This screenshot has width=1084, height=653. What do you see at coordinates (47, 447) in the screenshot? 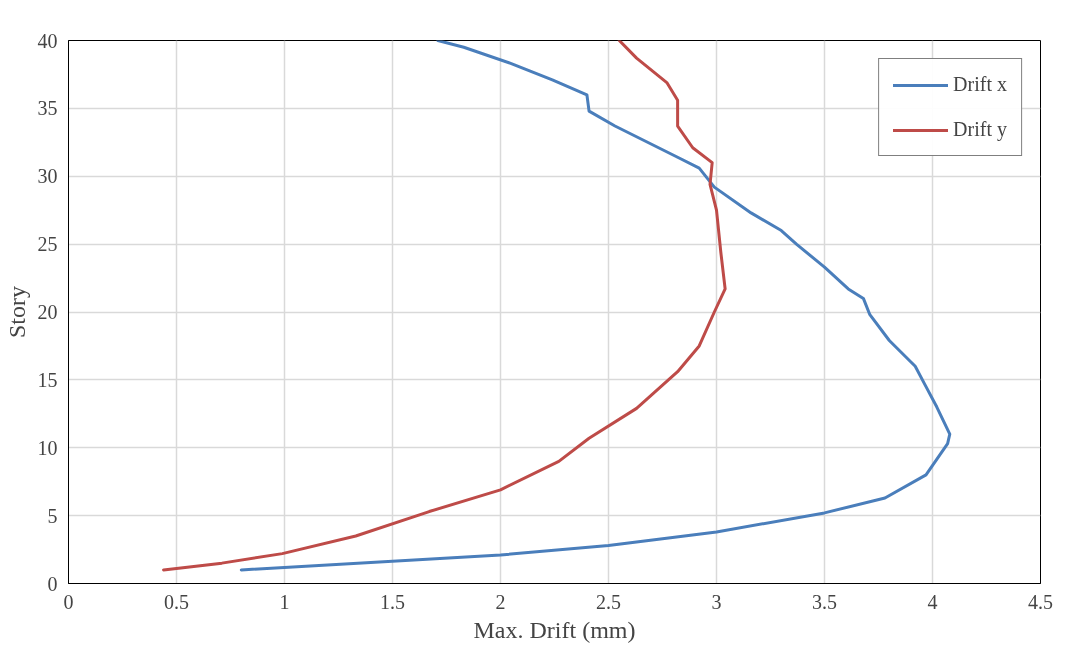
I see `y-tick-label: 10` at bounding box center [47, 447].